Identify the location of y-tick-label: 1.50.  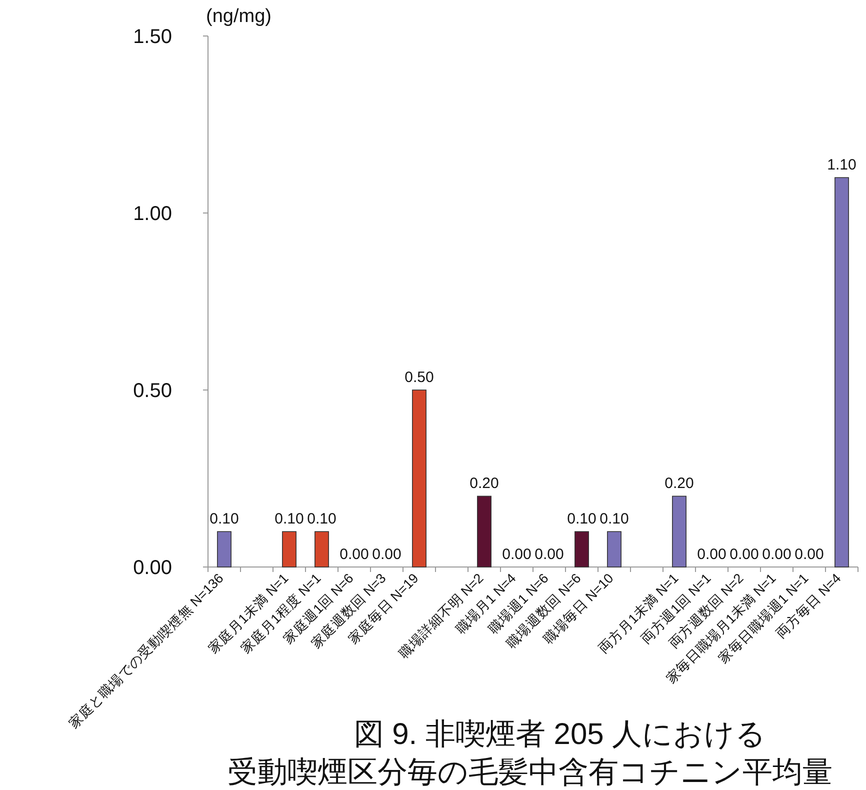
(152, 37).